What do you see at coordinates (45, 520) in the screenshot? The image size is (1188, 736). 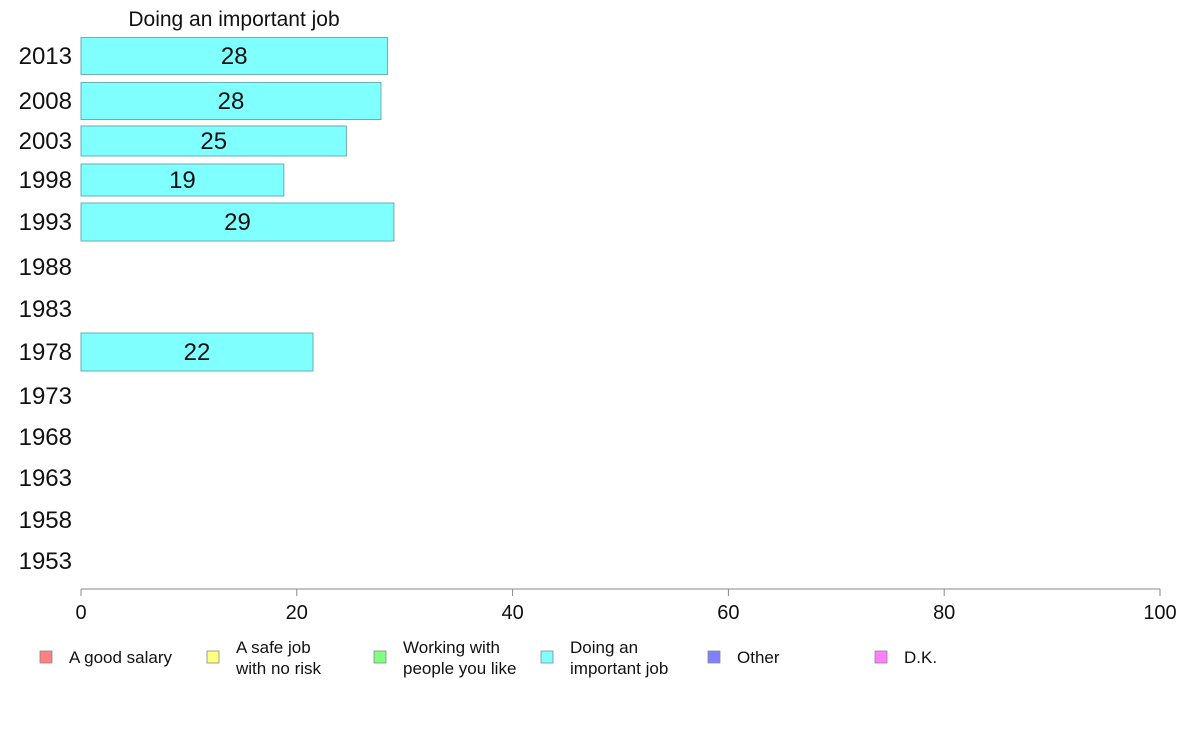 I see `y-tick-label: 1958` at bounding box center [45, 520].